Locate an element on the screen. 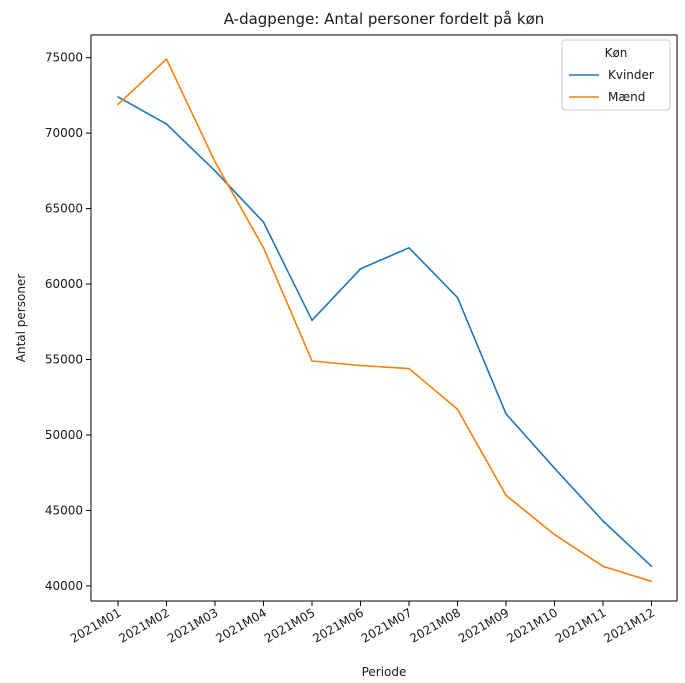 This screenshot has height=683, width=685. x-tick-label: 2021M12 is located at coordinates (629, 625).